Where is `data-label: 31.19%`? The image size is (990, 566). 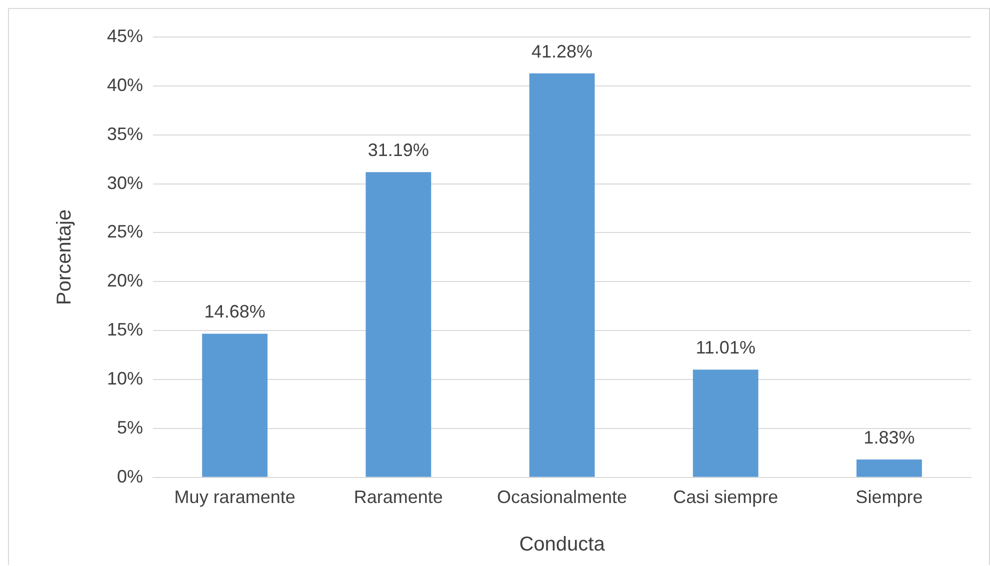 data-label: 31.19% is located at coordinates (398, 150).